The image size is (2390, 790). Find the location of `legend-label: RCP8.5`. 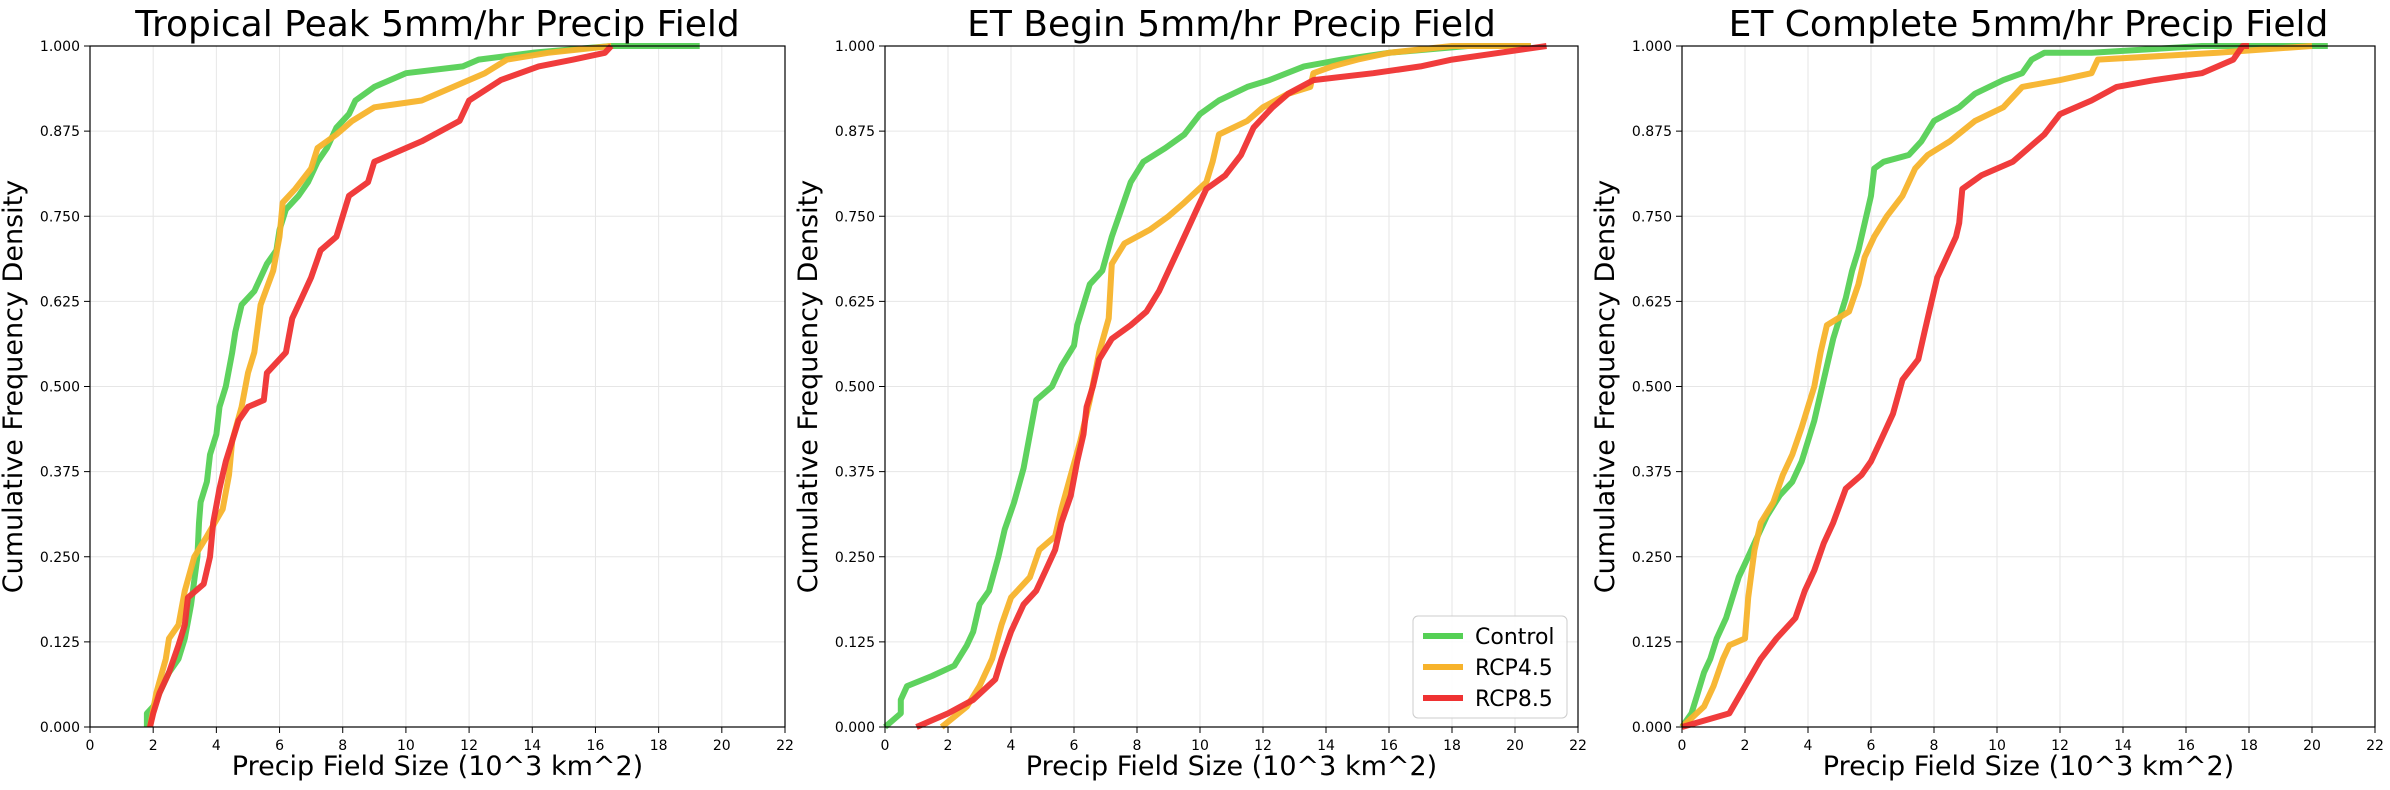

legend-label: RCP8.5 is located at coordinates (1514, 699).